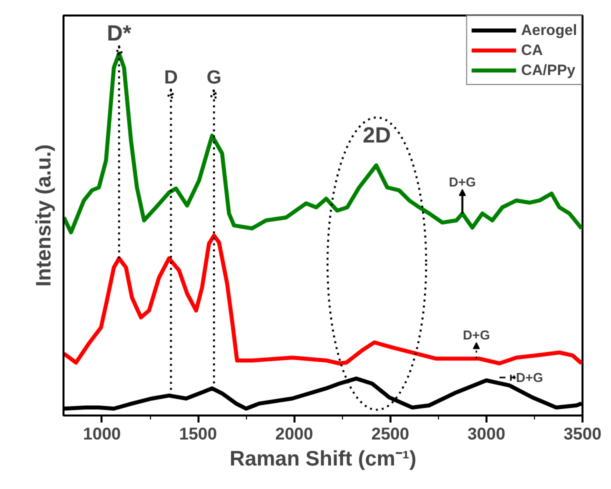  Describe the element at coordinates (294, 434) in the screenshot. I see `x-tick-label: 2000` at that location.